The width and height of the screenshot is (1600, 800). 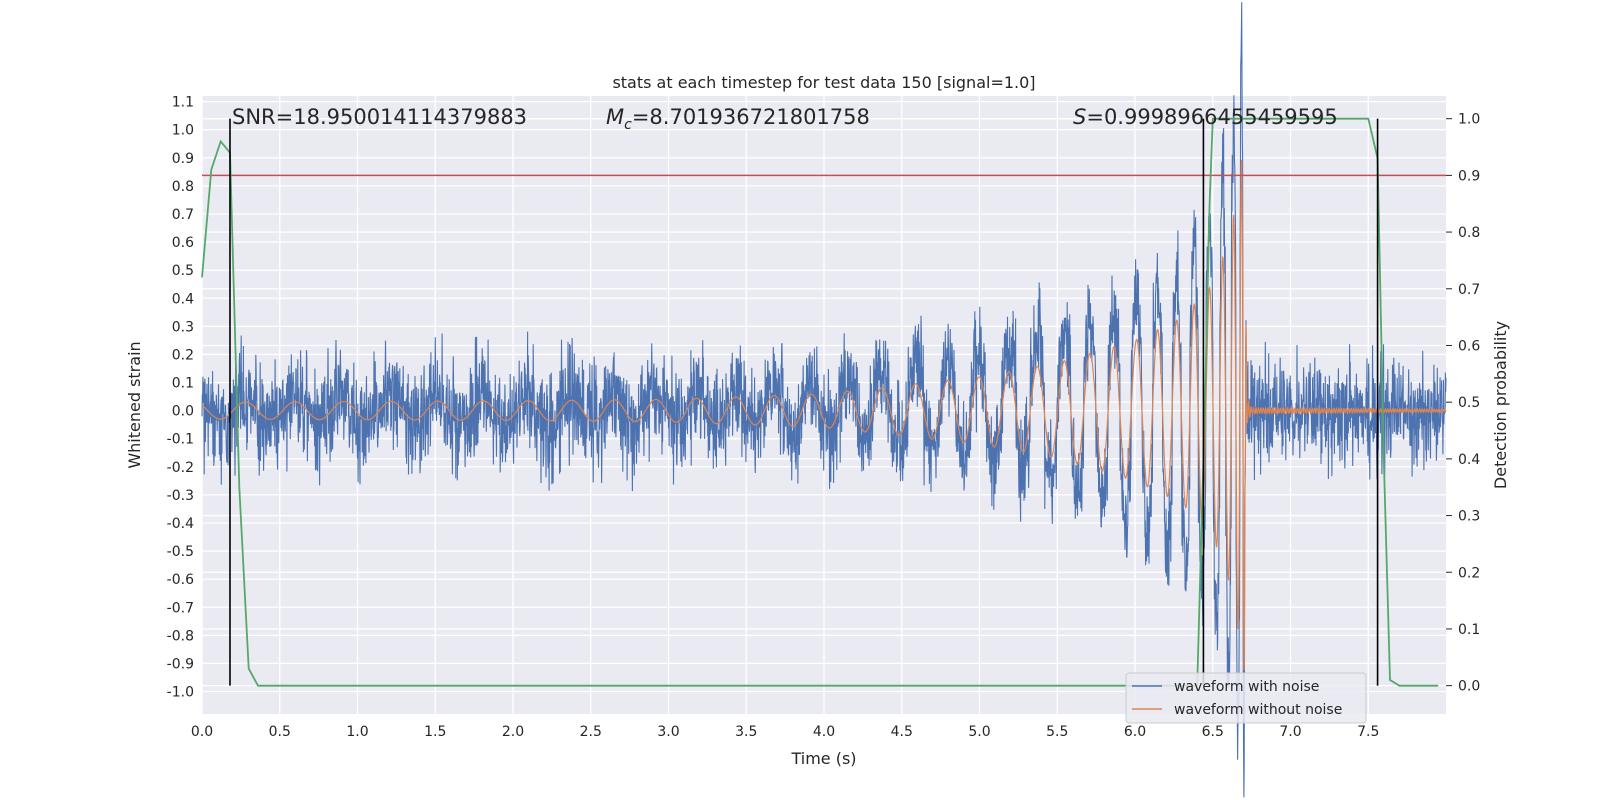 What do you see at coordinates (183, 187) in the screenshot?
I see `y-tick-label: 0.8` at bounding box center [183, 187].